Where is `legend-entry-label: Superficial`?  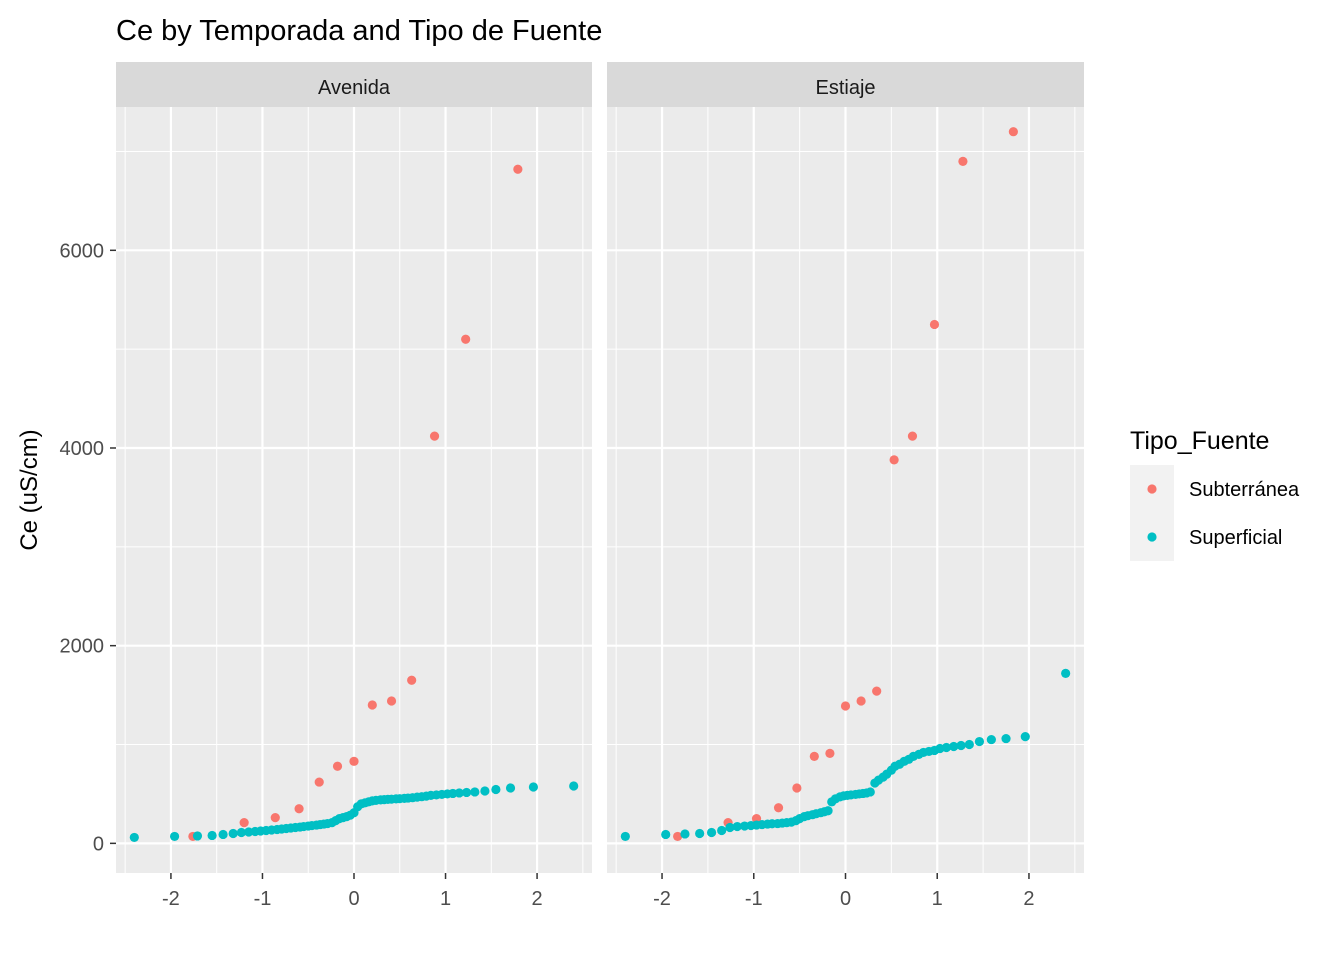
legend-entry-label: Superficial is located at coordinates (1235, 538).